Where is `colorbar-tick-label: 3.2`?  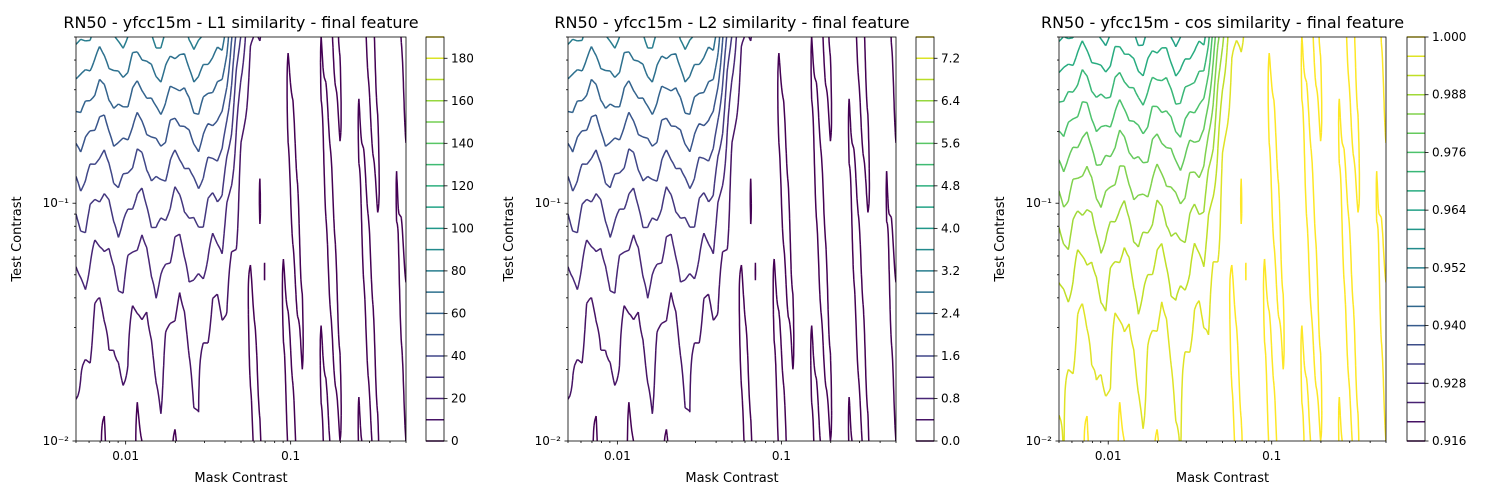 colorbar-tick-label: 3.2 is located at coordinates (950, 271).